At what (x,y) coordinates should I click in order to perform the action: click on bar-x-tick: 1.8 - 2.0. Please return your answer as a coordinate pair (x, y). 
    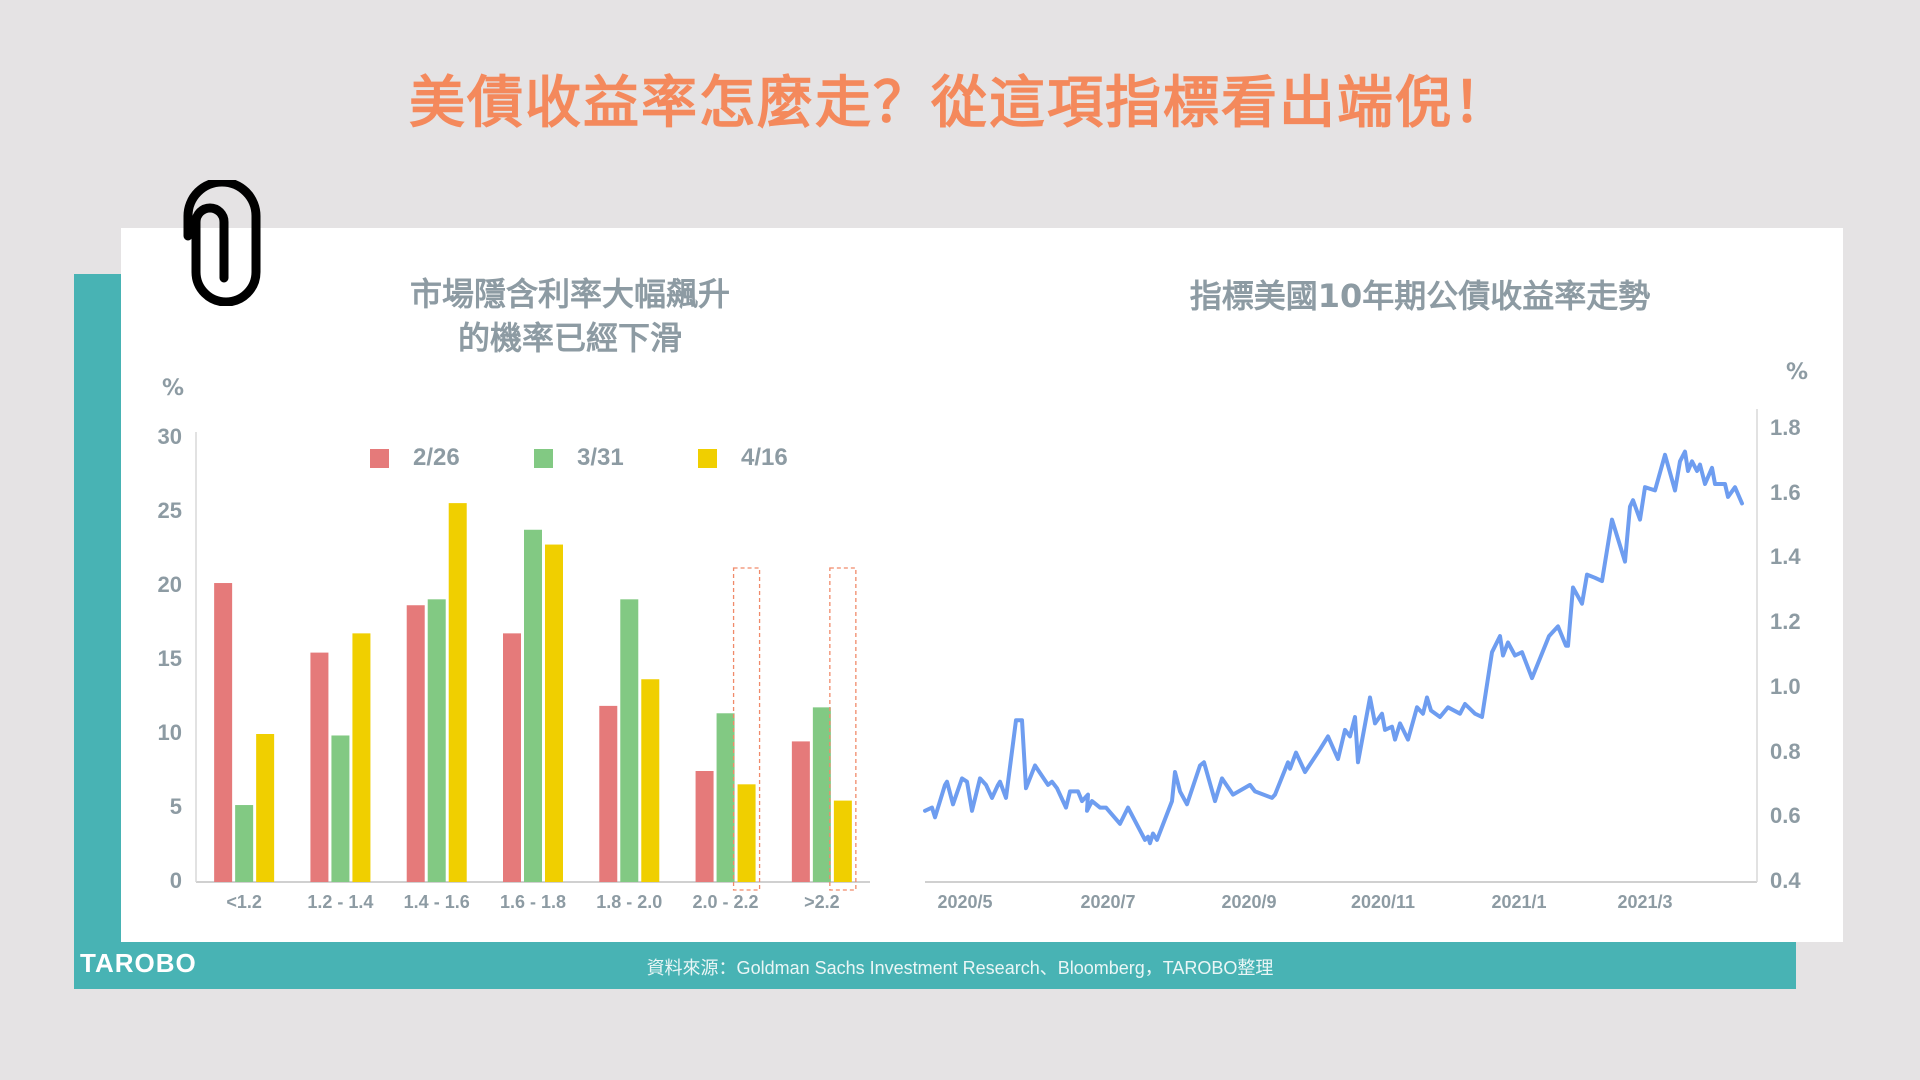
    Looking at the image, I should click on (629, 902).